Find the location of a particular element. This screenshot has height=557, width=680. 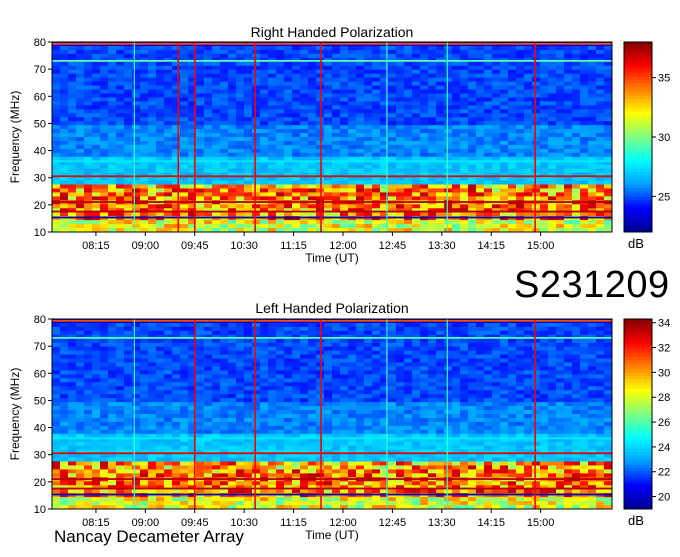

colorbar-tick-label: 34 is located at coordinates (664, 324).